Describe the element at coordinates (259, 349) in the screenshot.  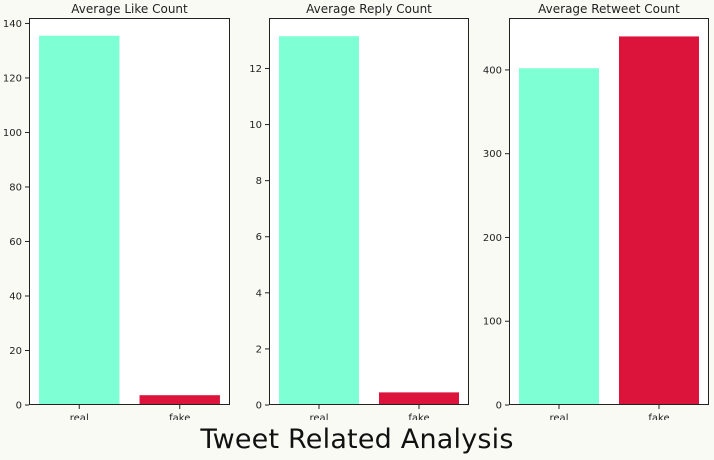
I see `y-tick-label: 2` at that location.